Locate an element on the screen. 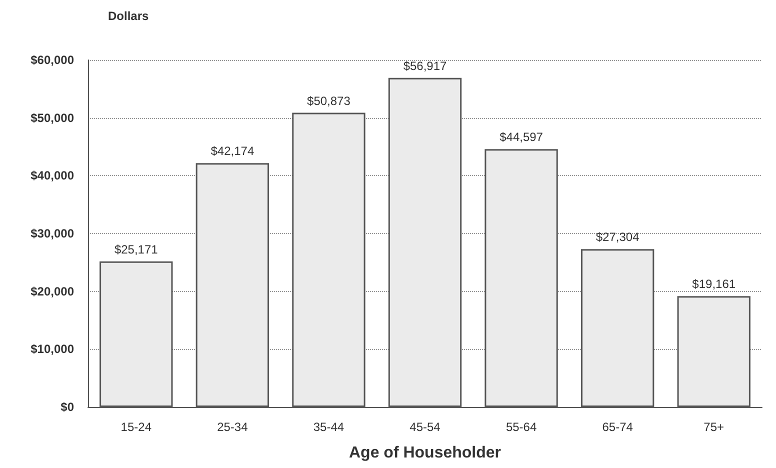 This screenshot has height=468, width=776. data-label: $56,917 is located at coordinates (425, 65).